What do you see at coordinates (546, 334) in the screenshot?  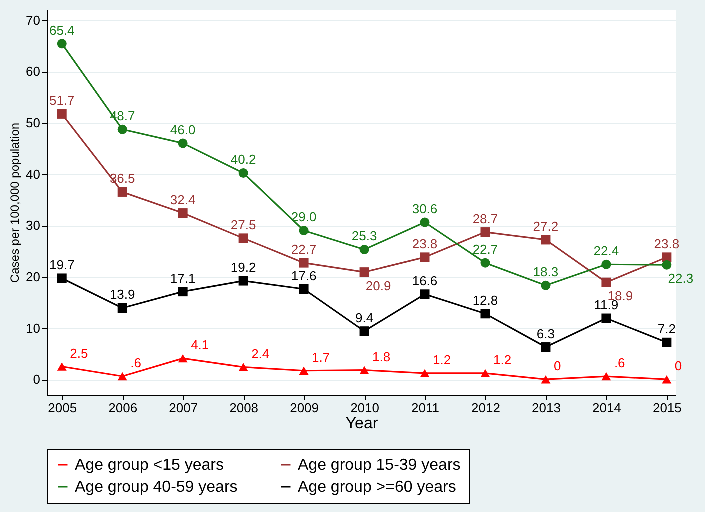 I see `data-label: 6.3` at bounding box center [546, 334].